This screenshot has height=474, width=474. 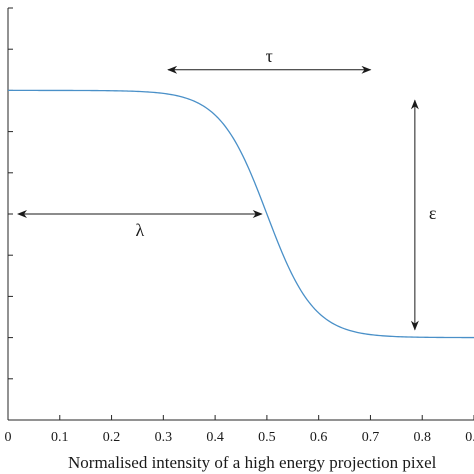 What do you see at coordinates (10, 193) in the screenshot?
I see `y-ticks` at bounding box center [10, 193].